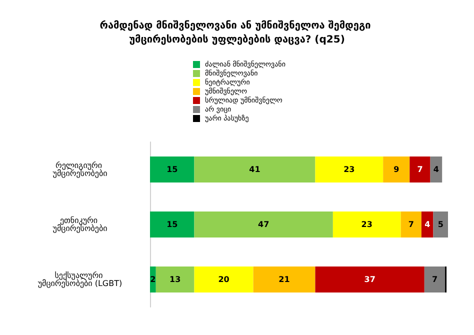 The width and height of the screenshot is (474, 335). Describe the element at coordinates (80, 224) in the screenshot. I see `y-tick-label: ეთნიკური უმცირესობები` at that location.